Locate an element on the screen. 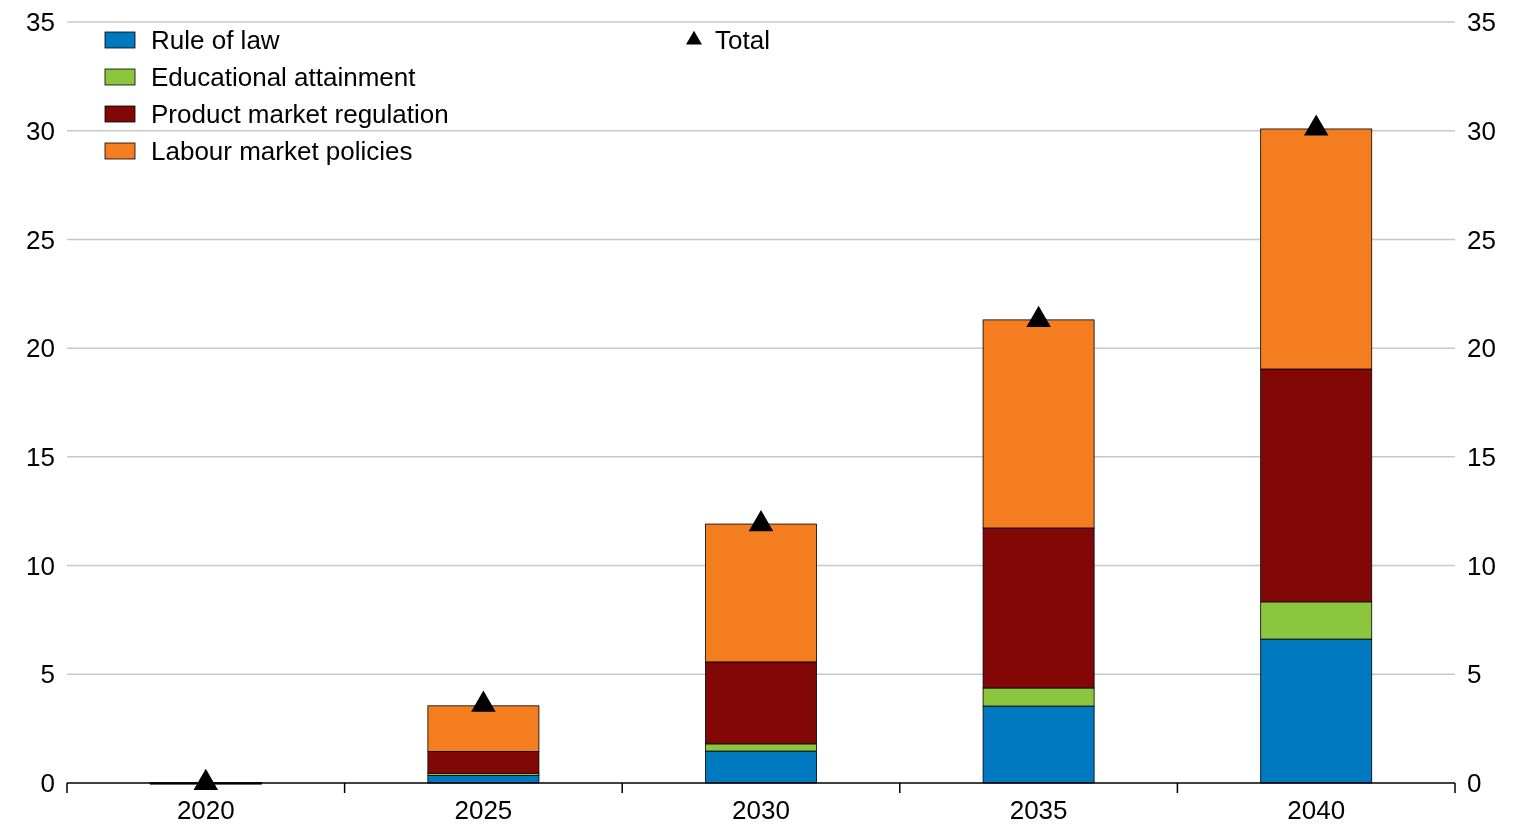 The width and height of the screenshot is (1524, 828). y2-tick-label: 30 is located at coordinates (1481, 130).